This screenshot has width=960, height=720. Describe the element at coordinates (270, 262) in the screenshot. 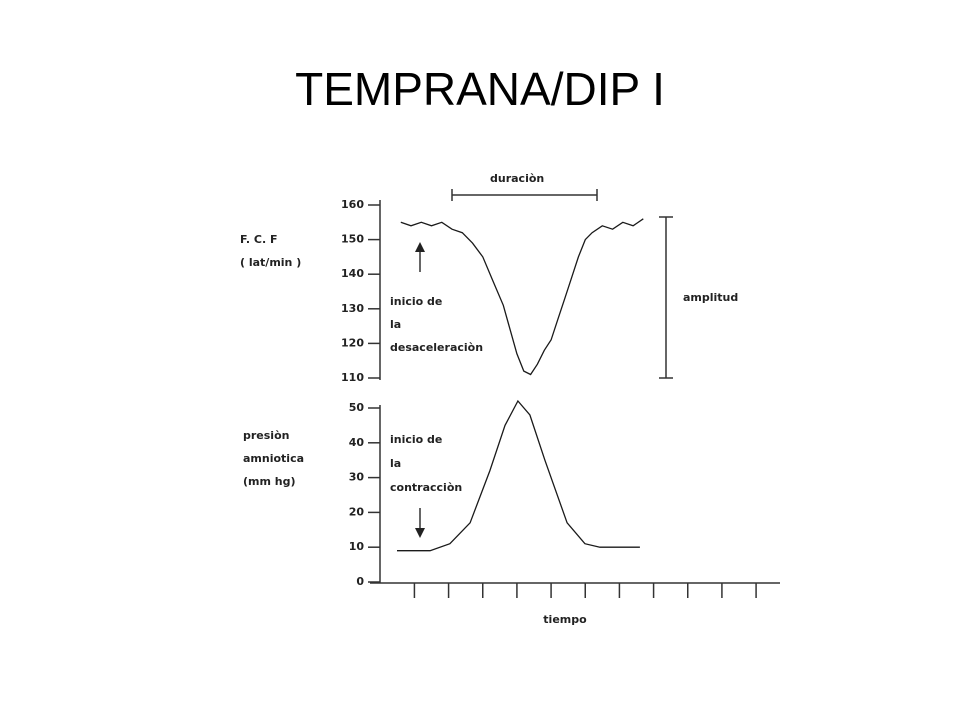

I see `y-axis-label: ( lat/min )` at that location.